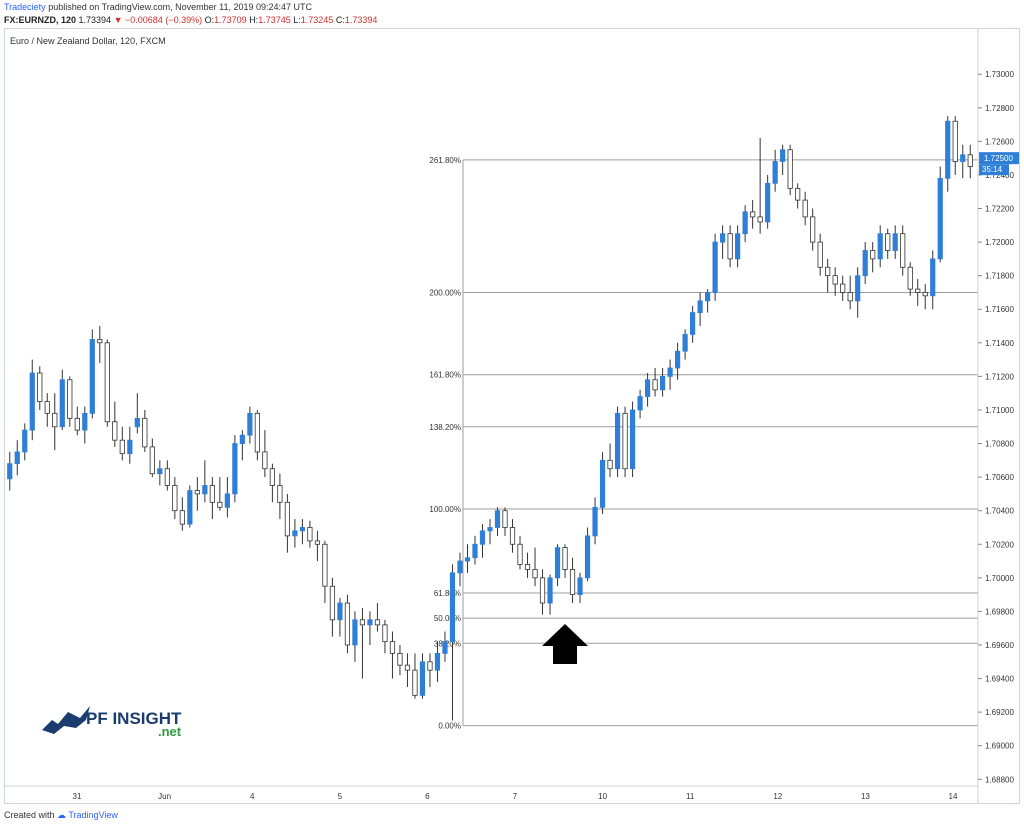  I want to click on y-tick-label-8: 1.71400, so click(999, 343).